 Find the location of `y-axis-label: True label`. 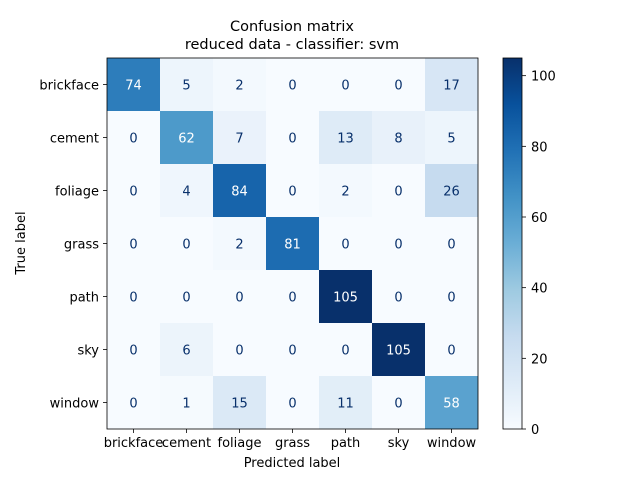

y-axis-label: True label is located at coordinates (21, 243).